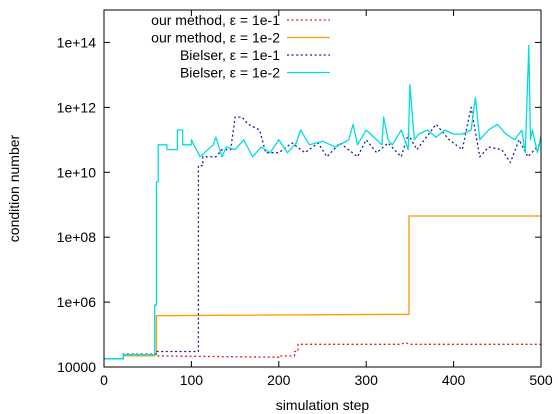 The width and height of the screenshot is (558, 414). What do you see at coordinates (77, 237) in the screenshot?
I see `y-tick-label: 1e+08` at bounding box center [77, 237].